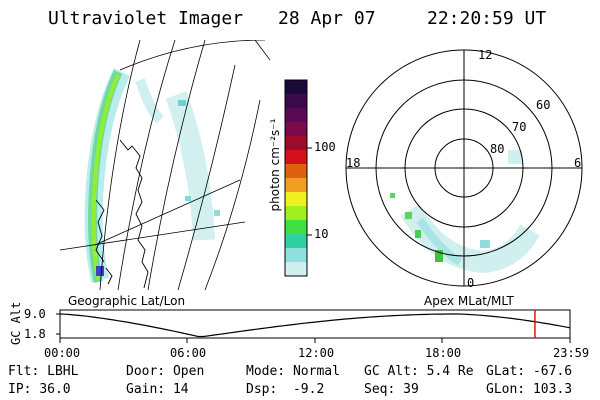  What do you see at coordinates (122, 214) in the screenshot?
I see `coastline` at bounding box center [122, 214].